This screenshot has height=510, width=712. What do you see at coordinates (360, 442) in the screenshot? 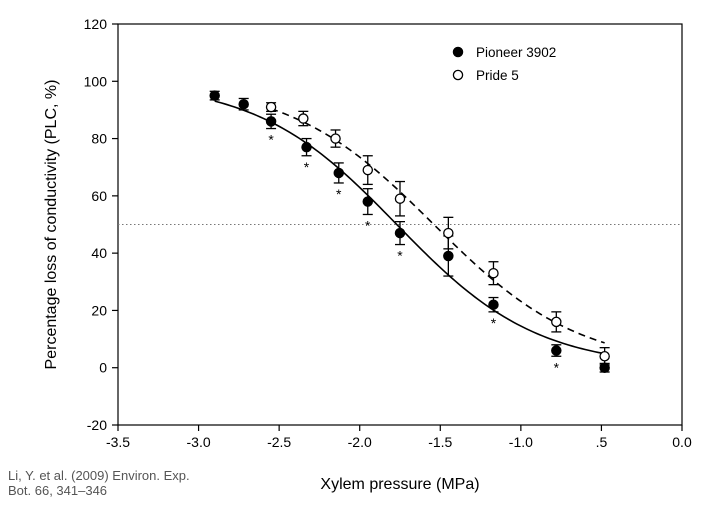
I see `x-tick-label: -2.0` at bounding box center [360, 442].